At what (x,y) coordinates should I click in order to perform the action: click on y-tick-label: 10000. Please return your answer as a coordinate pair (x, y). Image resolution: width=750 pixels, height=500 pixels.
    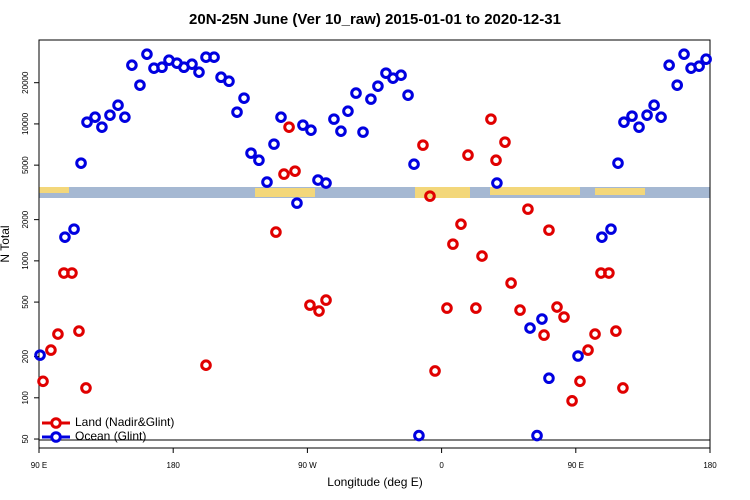
    Looking at the image, I should click on (25, 123).